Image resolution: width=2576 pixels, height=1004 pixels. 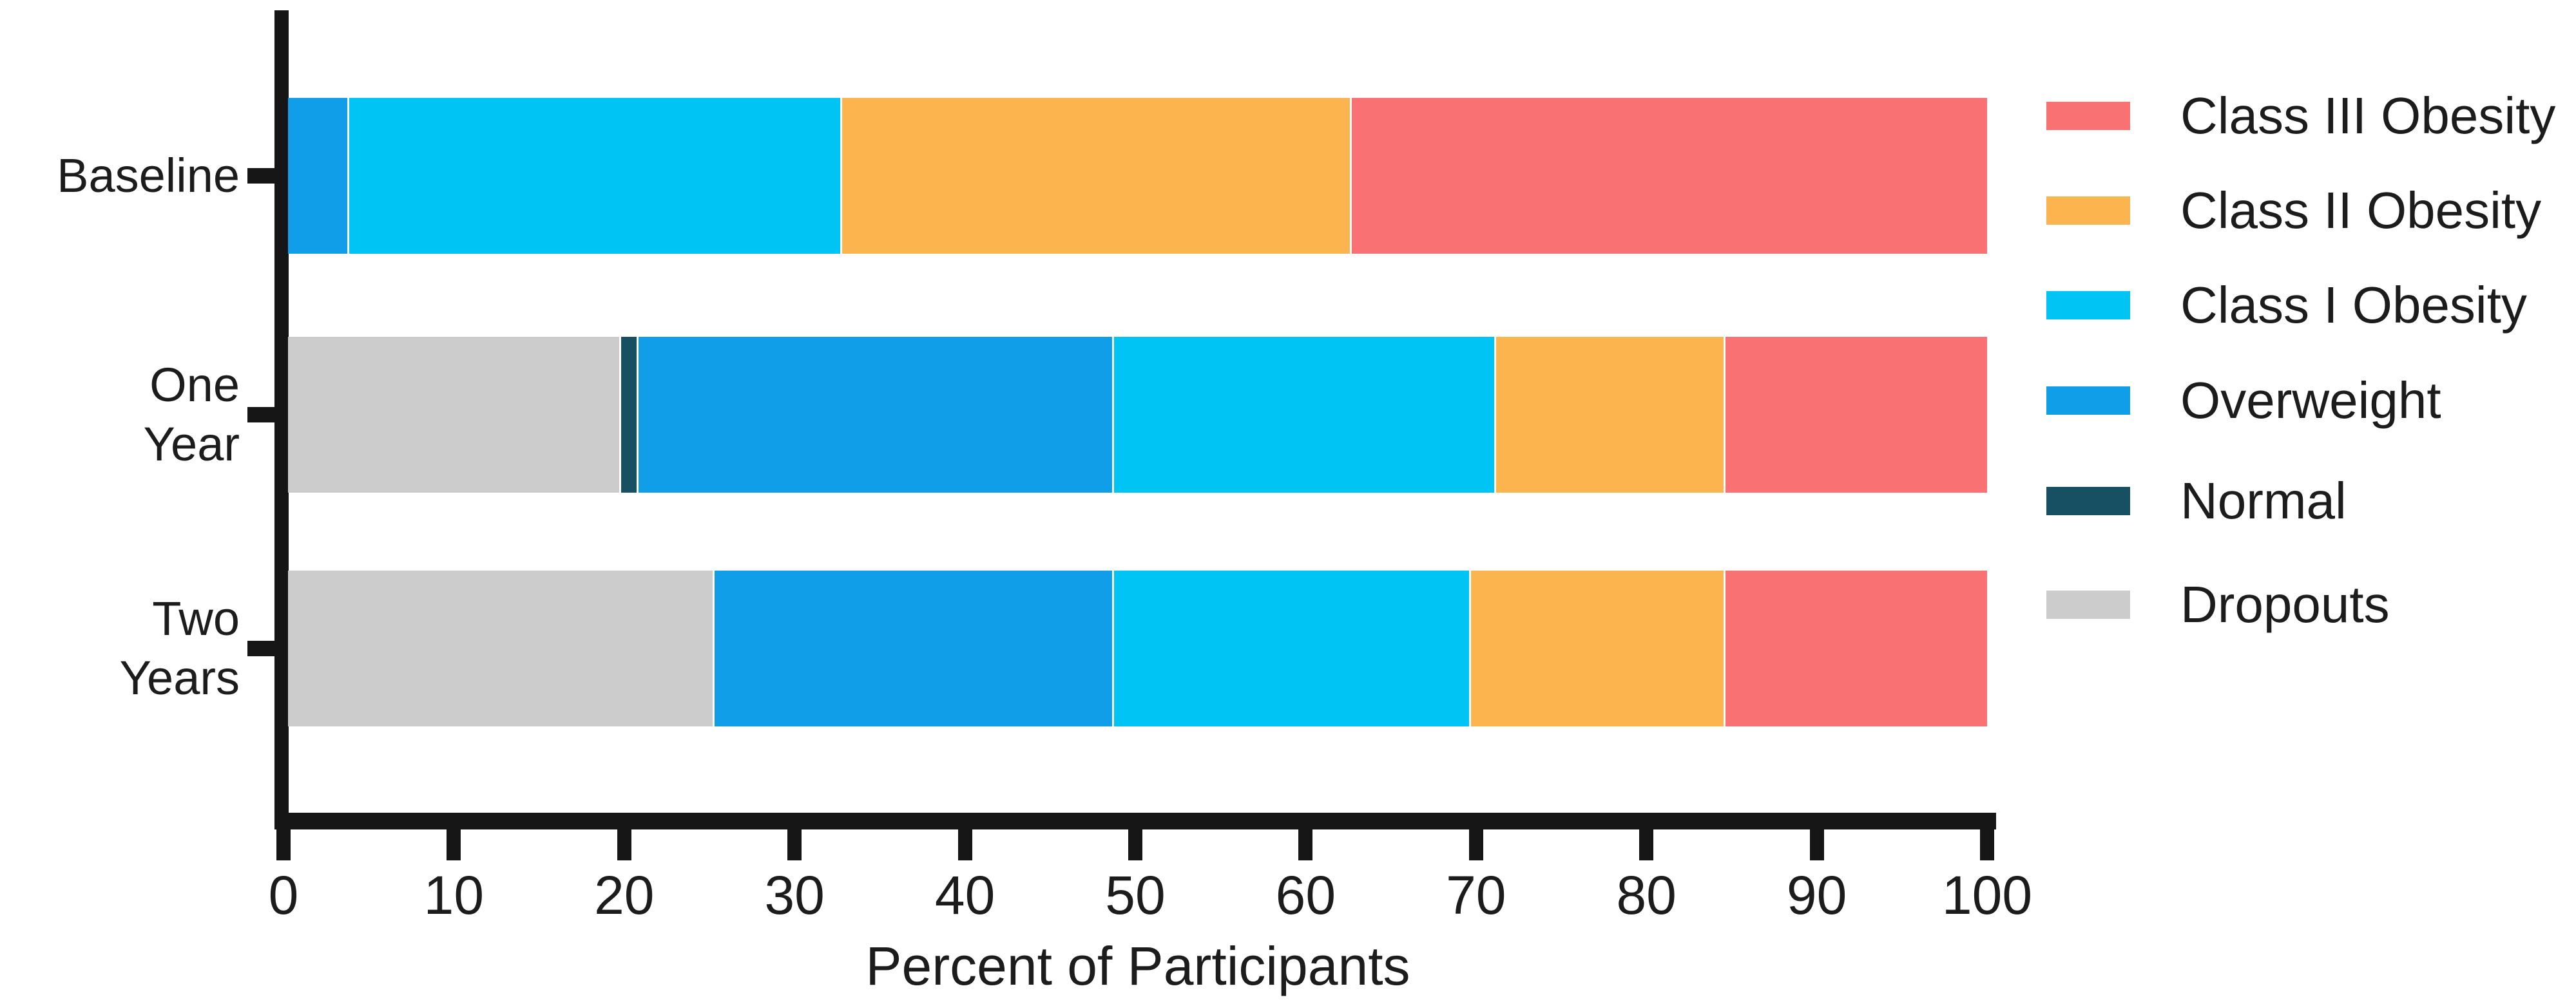 What do you see at coordinates (593, 176) in the screenshot?
I see `bar-segment-baseline-class-i-obesity` at bounding box center [593, 176].